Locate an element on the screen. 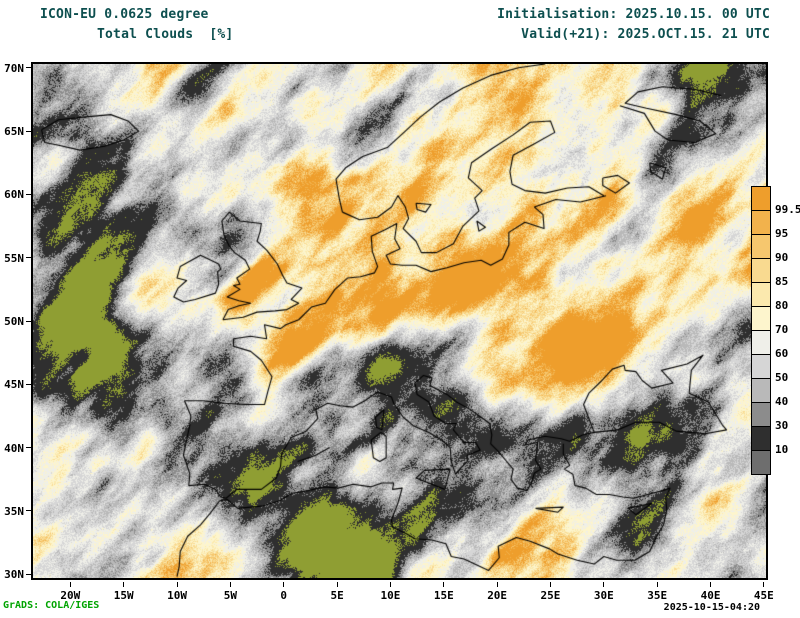 The image size is (800, 618). y-axis-tick-label: 60N is located at coordinates (14, 195).